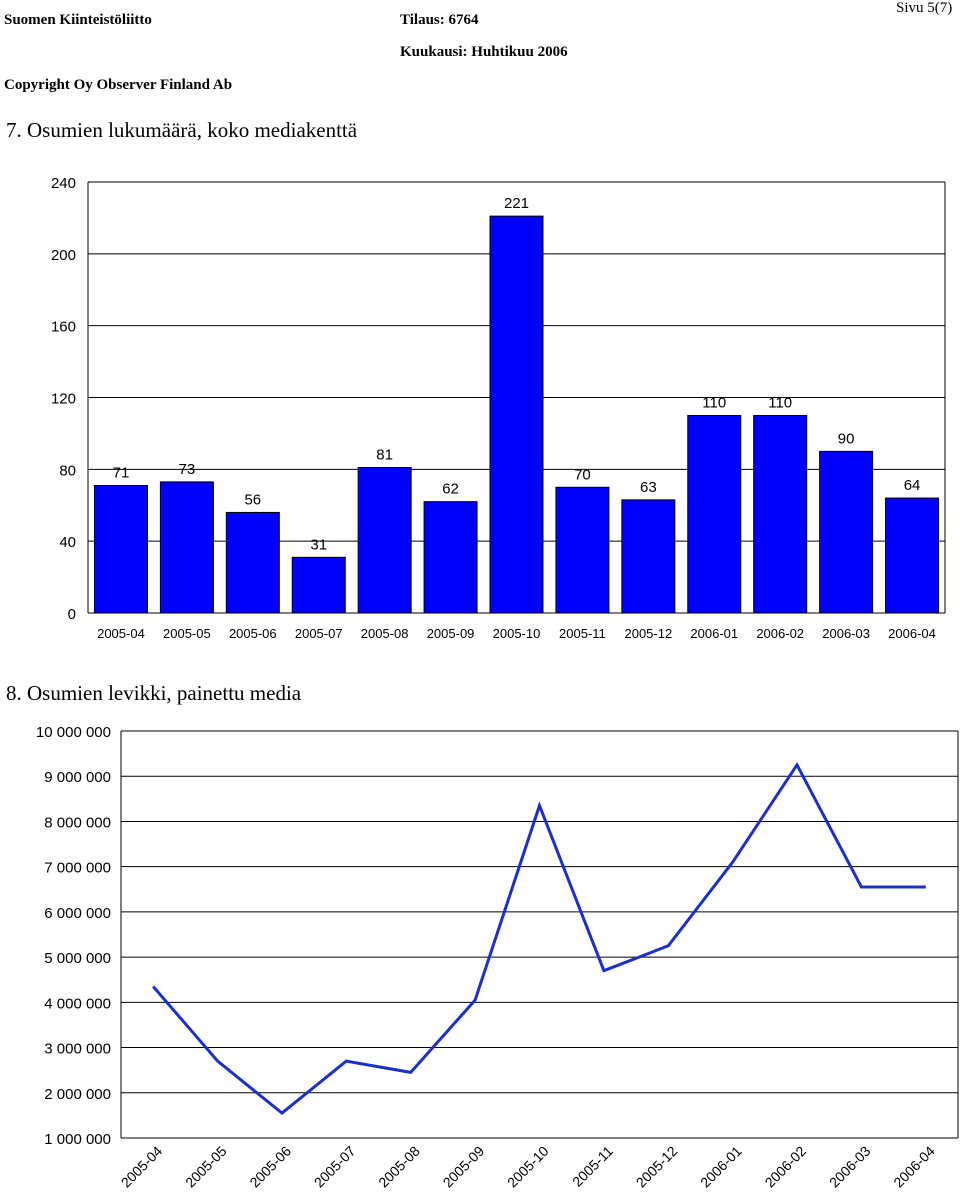  I want to click on bar-value-label: 81, so click(384, 455).